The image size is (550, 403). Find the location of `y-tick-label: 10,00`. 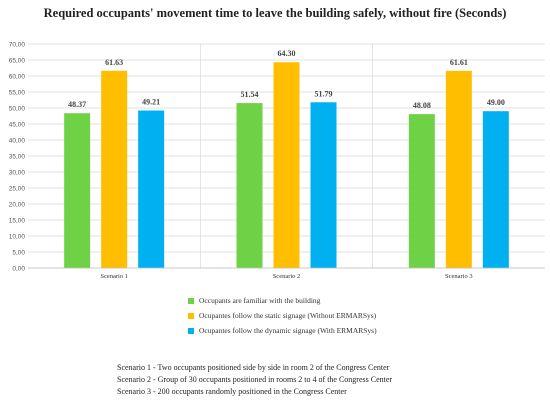

y-tick-label: 10,00 is located at coordinates (17, 236).